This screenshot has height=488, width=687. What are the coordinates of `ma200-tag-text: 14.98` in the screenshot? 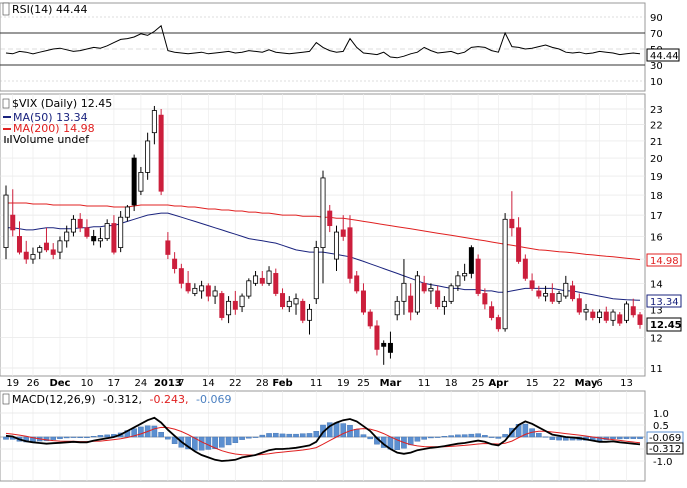 It's located at (664, 261).